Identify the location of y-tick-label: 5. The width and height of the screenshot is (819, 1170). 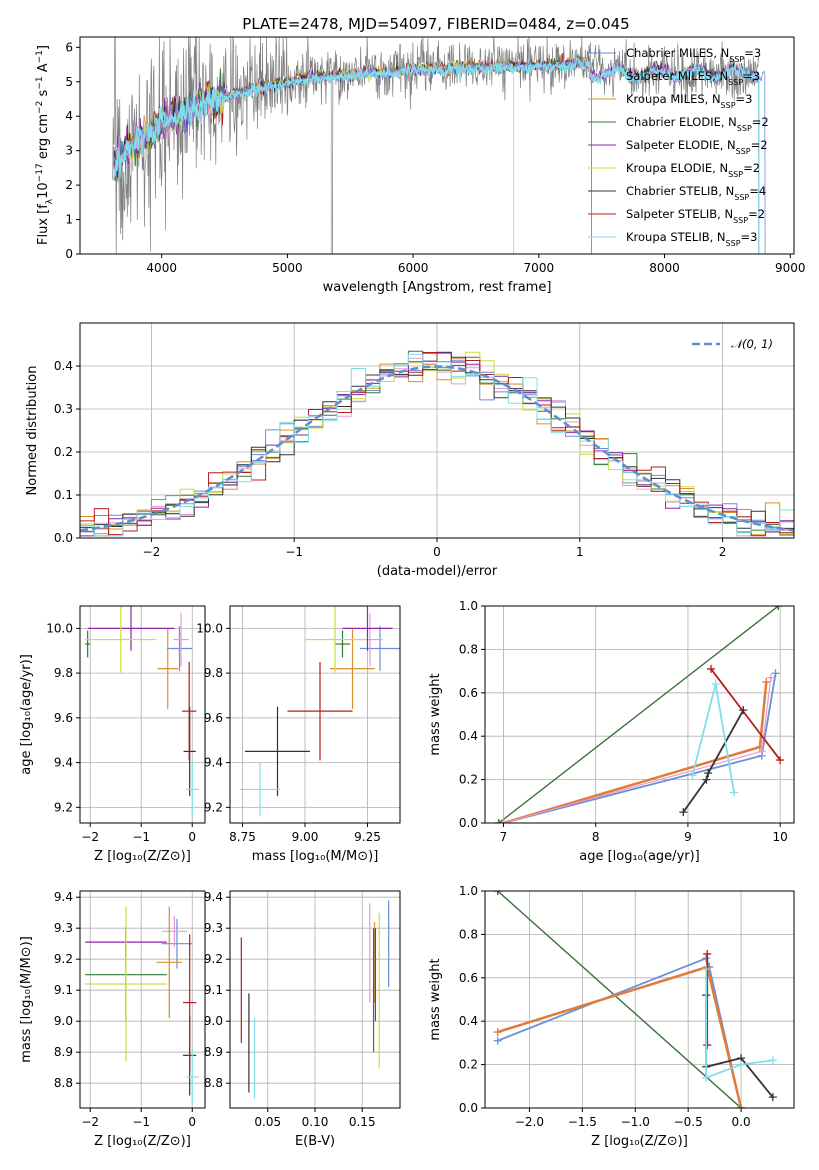
(69, 82).